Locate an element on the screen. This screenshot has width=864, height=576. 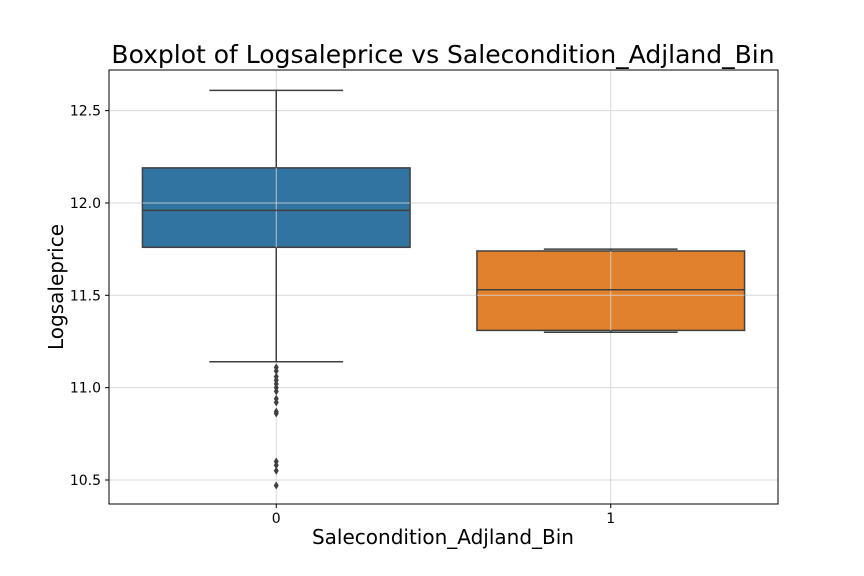
y-tick-label: 11.0 is located at coordinates (85, 389).